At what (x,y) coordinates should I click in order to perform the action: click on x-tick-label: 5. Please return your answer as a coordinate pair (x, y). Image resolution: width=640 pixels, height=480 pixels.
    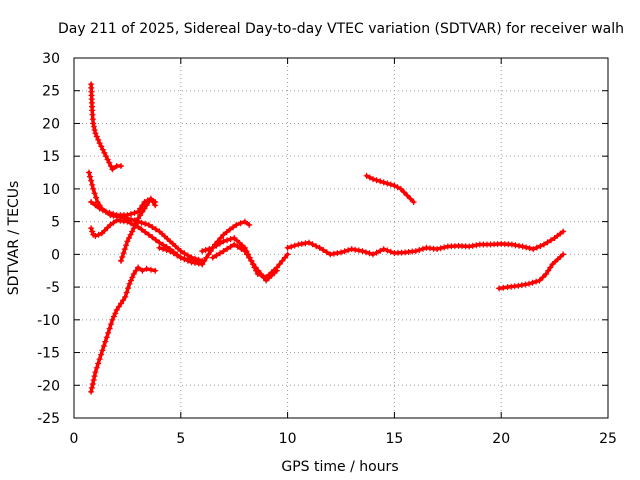
    Looking at the image, I should click on (180, 439).